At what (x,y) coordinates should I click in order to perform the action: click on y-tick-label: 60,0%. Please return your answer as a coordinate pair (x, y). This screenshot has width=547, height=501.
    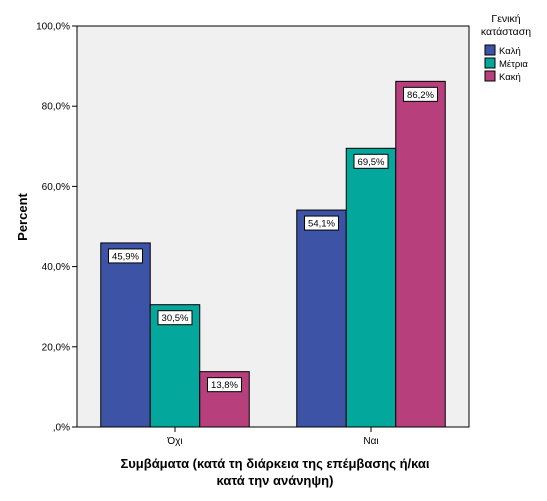
    Looking at the image, I should click on (56, 187).